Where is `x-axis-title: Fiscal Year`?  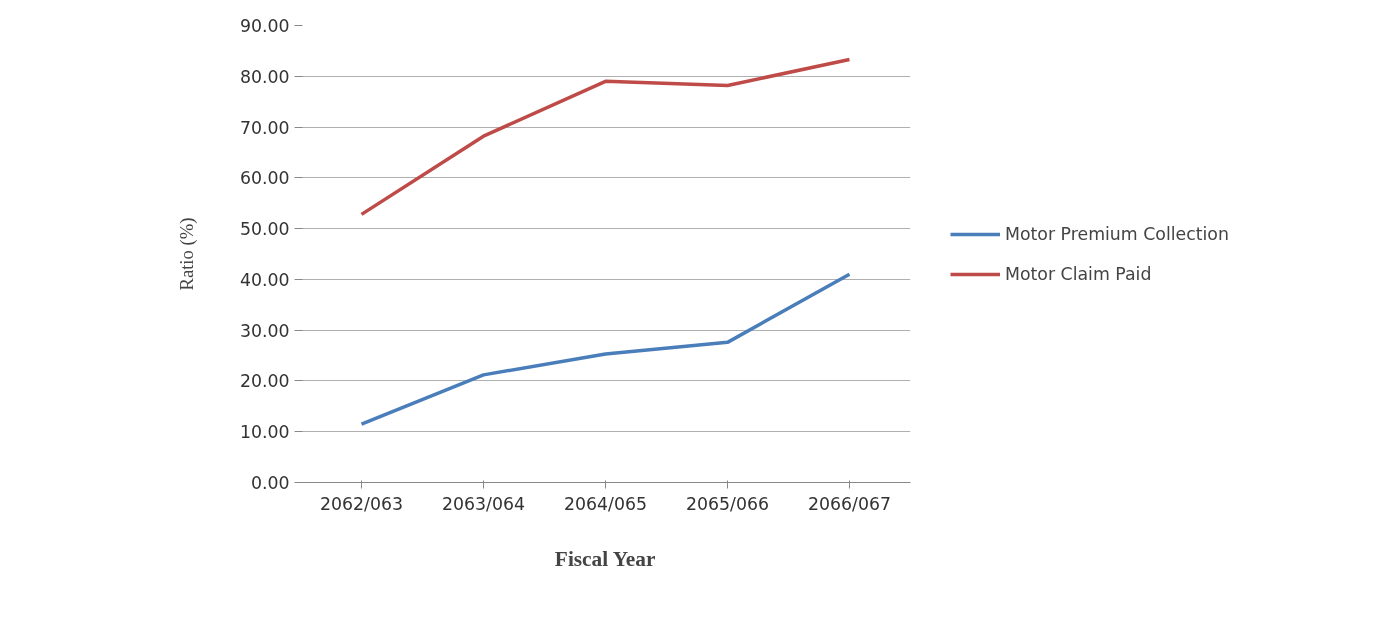 x-axis-title: Fiscal Year is located at coordinates (605, 558).